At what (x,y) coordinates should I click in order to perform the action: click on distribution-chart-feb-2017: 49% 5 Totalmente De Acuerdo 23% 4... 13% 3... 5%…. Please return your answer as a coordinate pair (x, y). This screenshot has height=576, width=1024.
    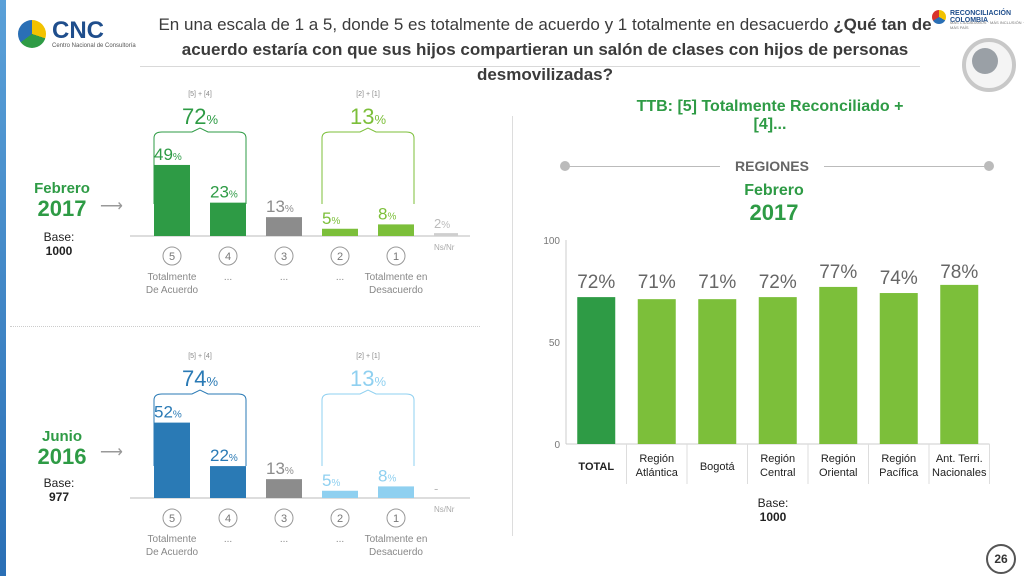
    Looking at the image, I should click on (300, 193).